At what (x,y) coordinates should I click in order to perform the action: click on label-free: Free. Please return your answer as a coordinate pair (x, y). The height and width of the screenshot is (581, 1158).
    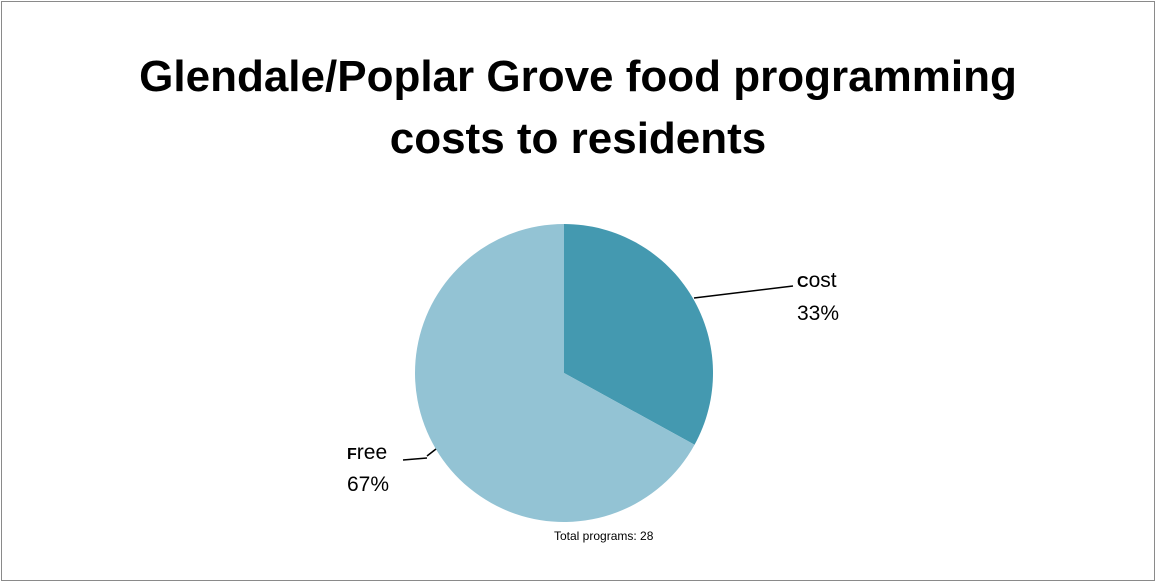
    Looking at the image, I should click on (367, 452).